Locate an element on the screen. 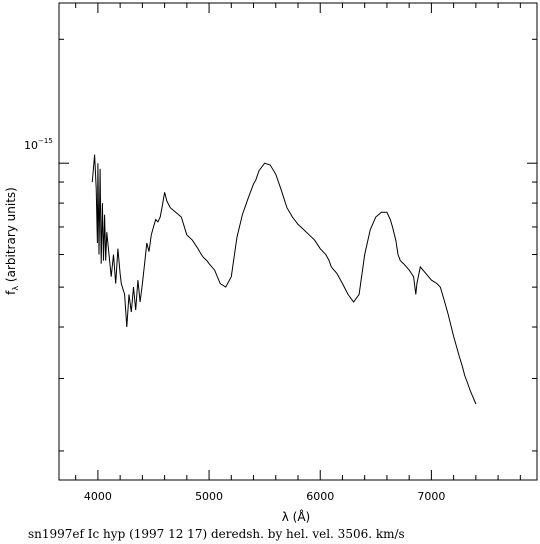  y-axis-label: fλ (arbitrary units) is located at coordinates (12, 241).